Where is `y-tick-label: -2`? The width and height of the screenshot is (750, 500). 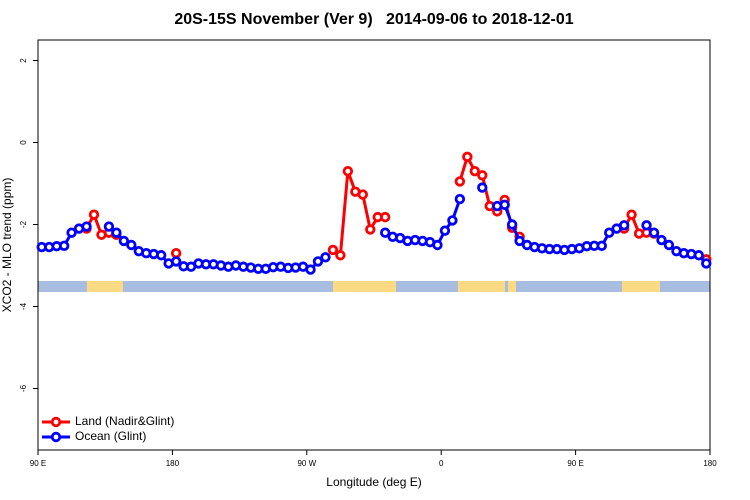 y-tick-label: -2 is located at coordinates (23, 224).